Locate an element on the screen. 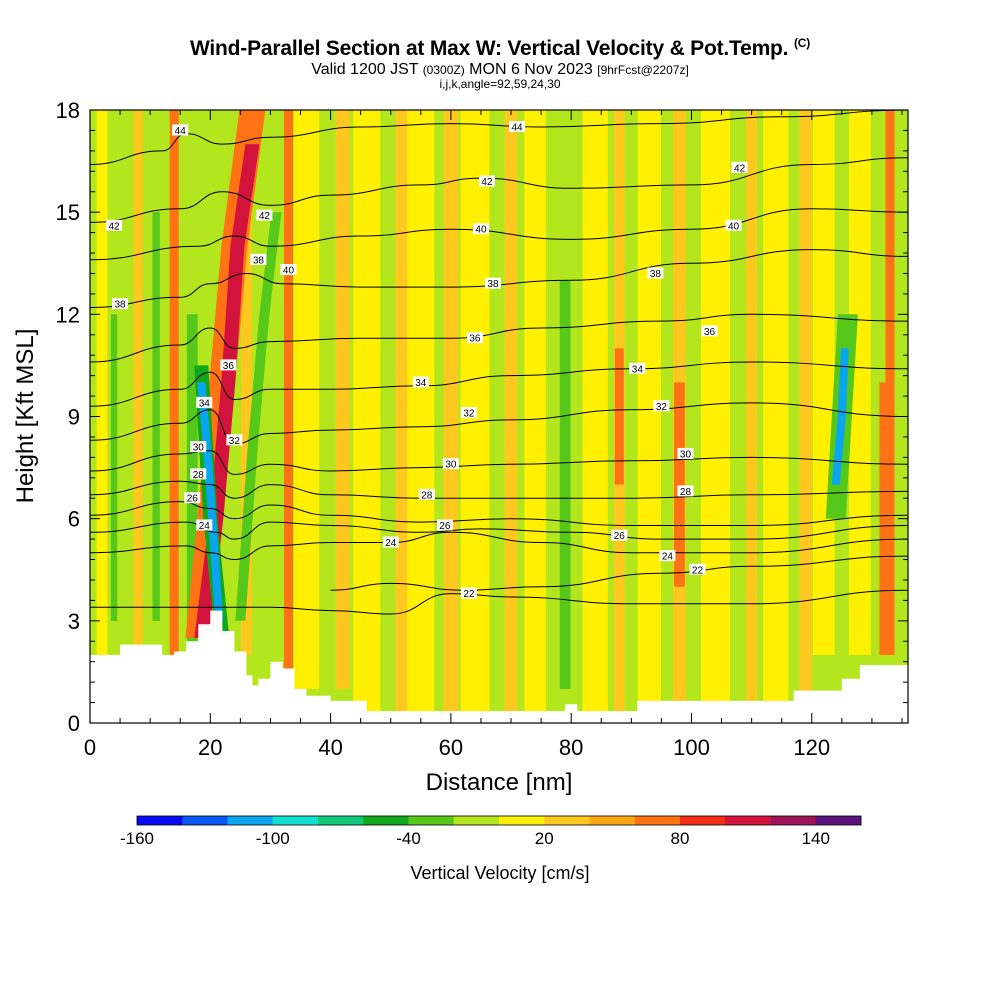 The height and width of the screenshot is (1000, 1000). copyright-mark: (C) is located at coordinates (802, 43).